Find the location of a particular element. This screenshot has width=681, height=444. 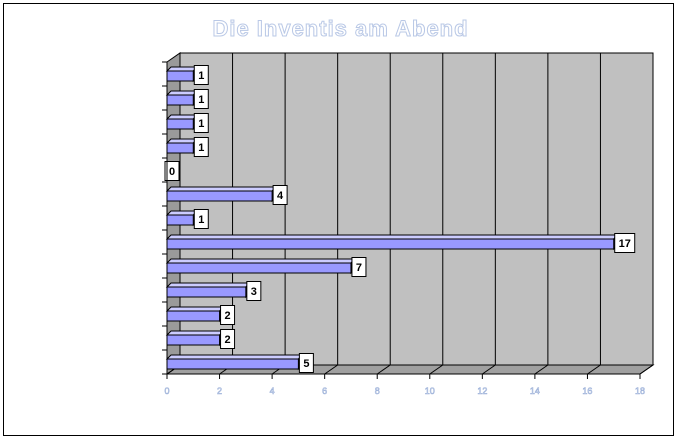

x-tick-label: 0 is located at coordinates (166, 391).